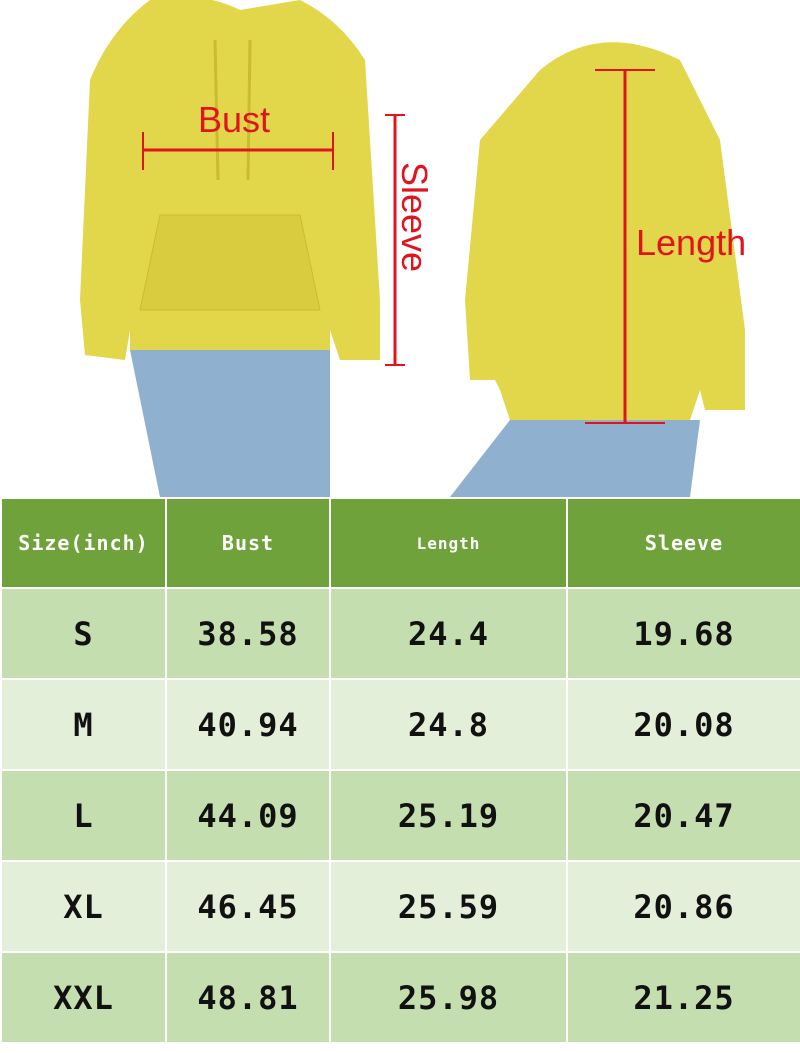  What do you see at coordinates (414, 217) in the screenshot?
I see `sleeve-label: Sleeve` at bounding box center [414, 217].